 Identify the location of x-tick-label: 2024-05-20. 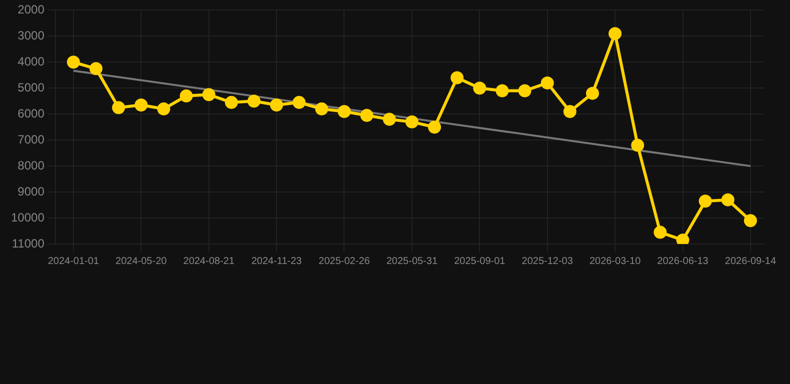
(142, 261).